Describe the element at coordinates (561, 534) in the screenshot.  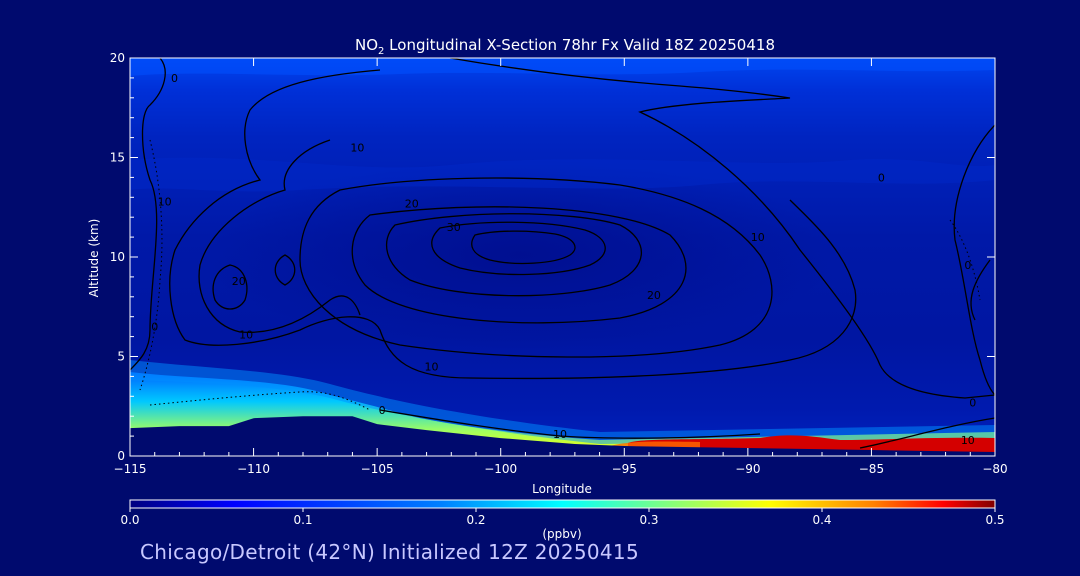
I see `colorbar-label: (ppbv)` at that location.